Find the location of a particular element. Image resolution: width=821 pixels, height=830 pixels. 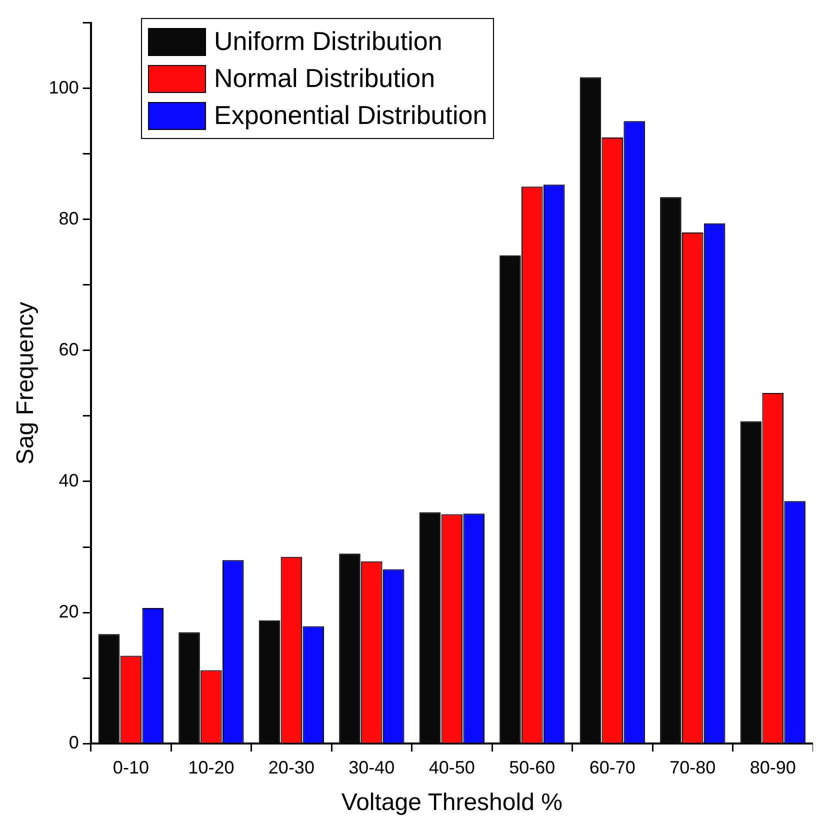

x-tick-label: 80-90 is located at coordinates (773, 767).